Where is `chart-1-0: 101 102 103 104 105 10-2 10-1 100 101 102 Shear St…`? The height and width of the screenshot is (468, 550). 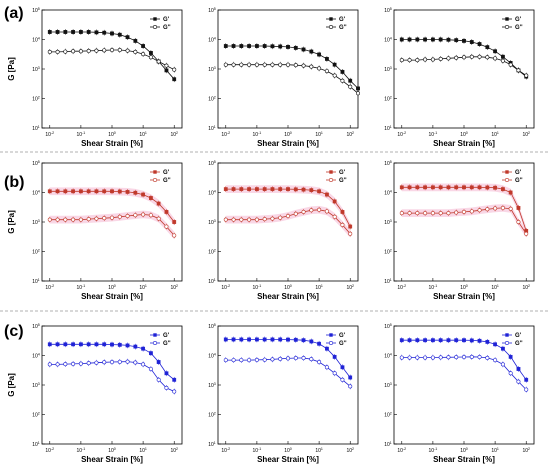
chart-1-0: 101 102 103 104 105 10-2 10-1 100 101 102 Shear St… is located at coordinates (95, 230).